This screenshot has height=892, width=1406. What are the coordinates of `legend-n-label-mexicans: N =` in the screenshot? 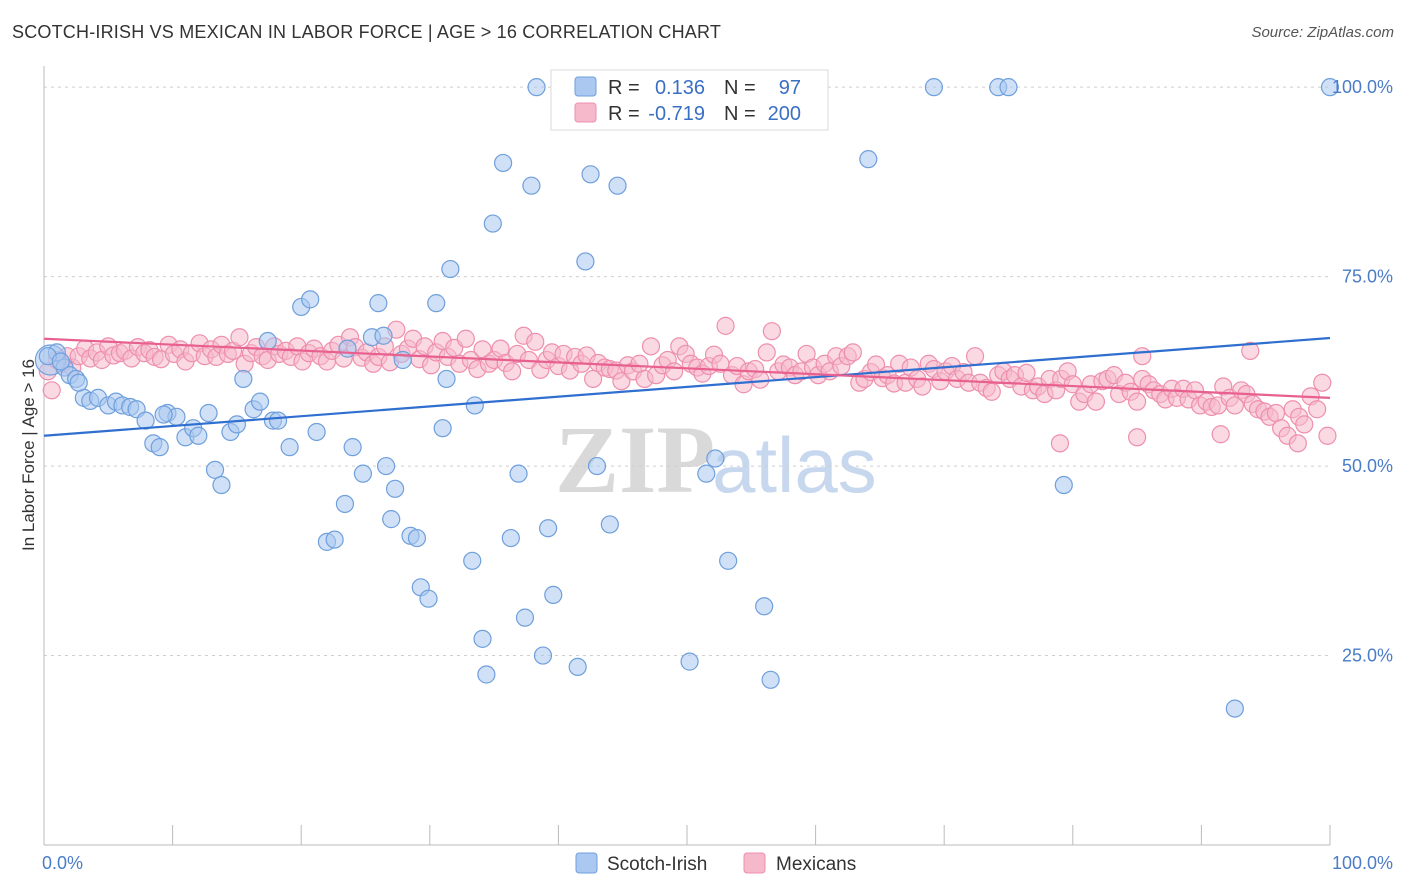 It's located at (740, 114).